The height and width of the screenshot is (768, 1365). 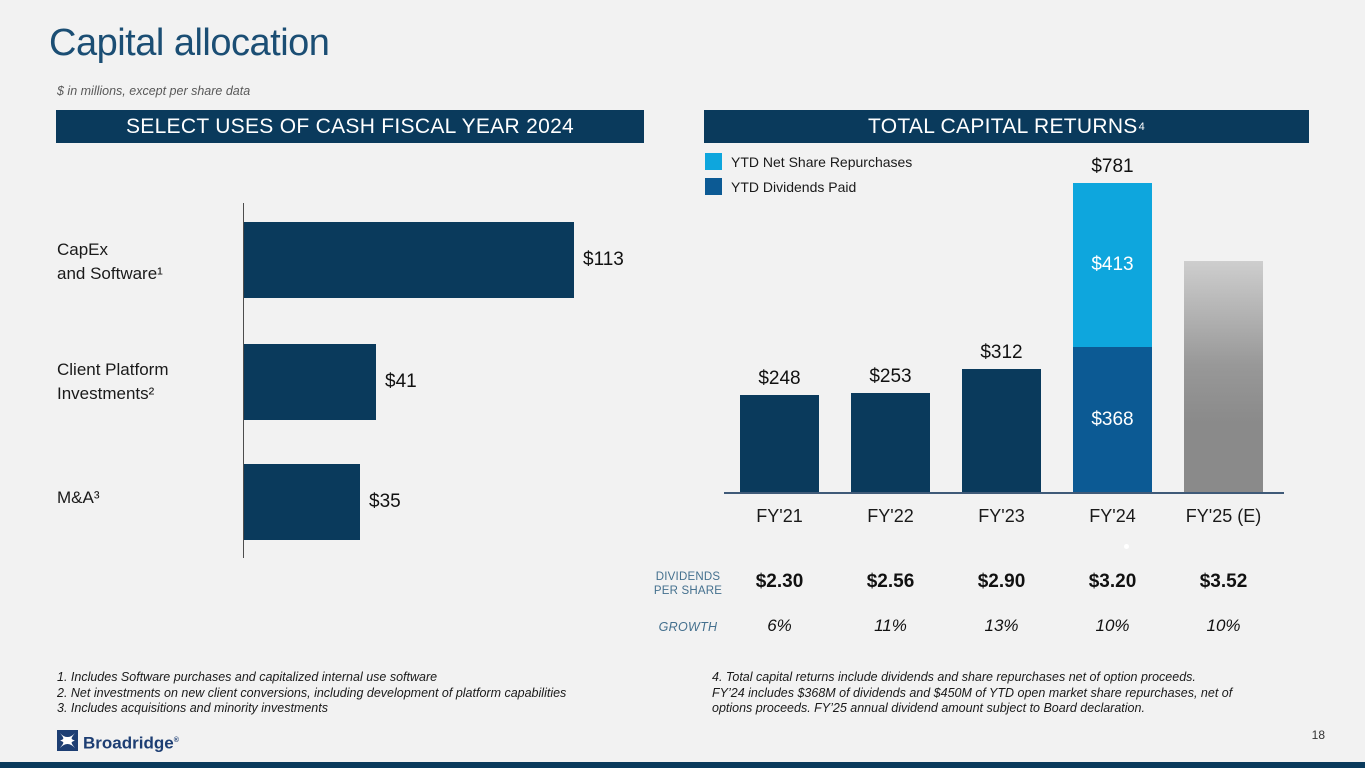 What do you see at coordinates (779, 625) in the screenshot?
I see `growth-value: 6%` at bounding box center [779, 625].